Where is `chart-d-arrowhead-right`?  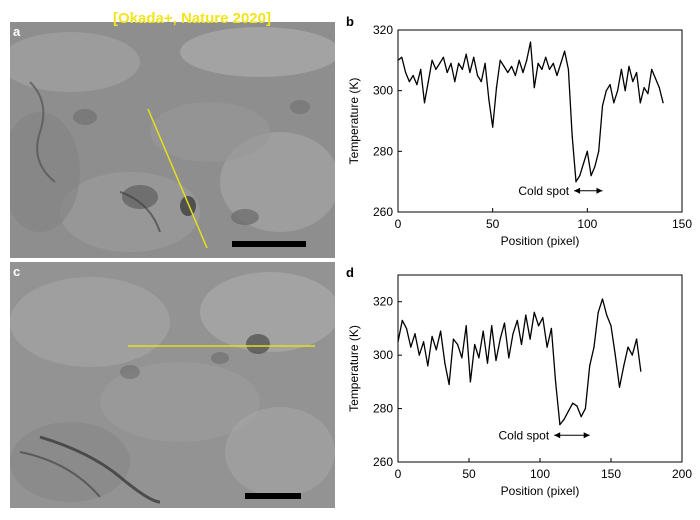 chart-d-arrowhead-right is located at coordinates (586, 435).